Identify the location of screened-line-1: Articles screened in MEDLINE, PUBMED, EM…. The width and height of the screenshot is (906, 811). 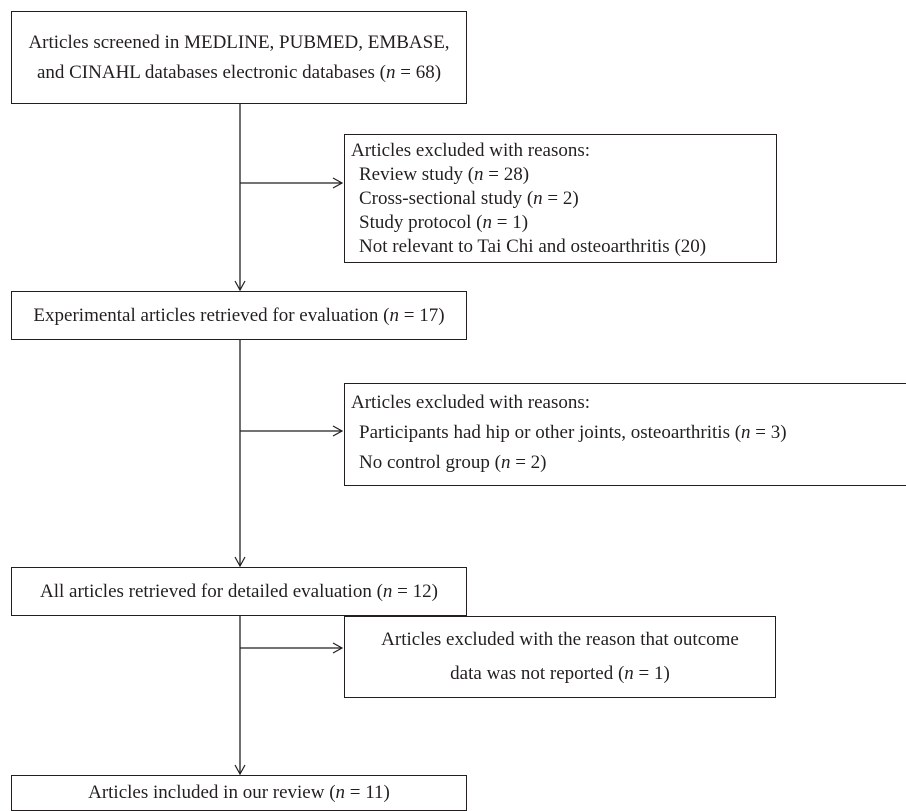
(239, 42).